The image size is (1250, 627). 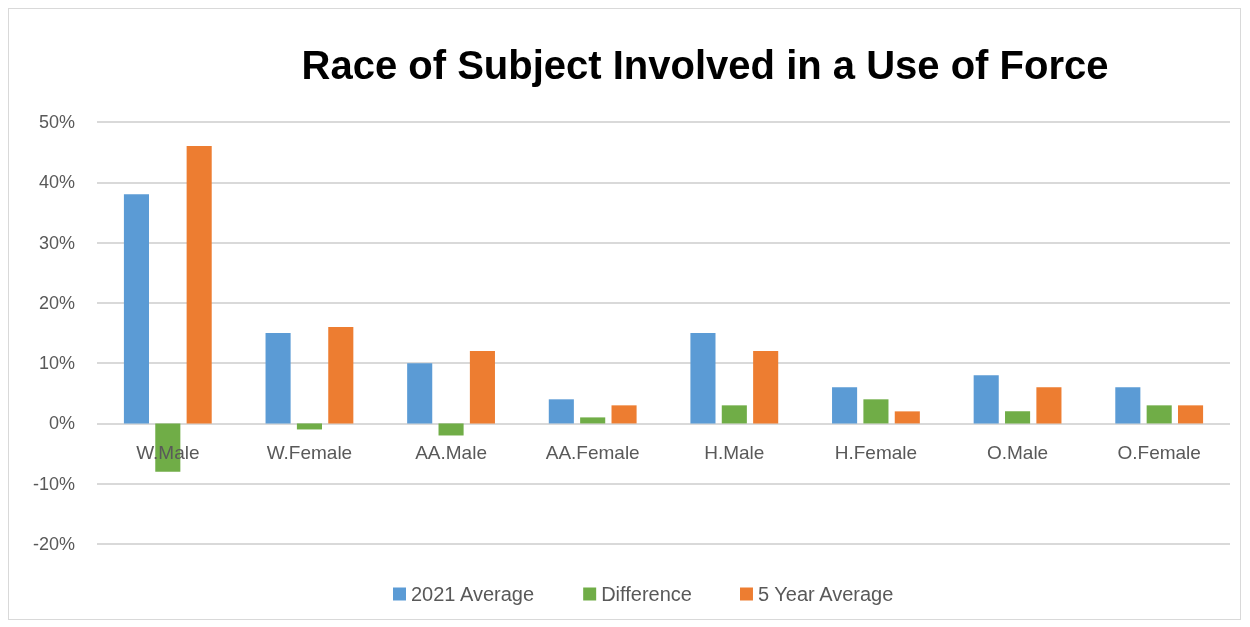 I want to click on chart-title: Race of Subject Involved in a Use of Force, so click(x=705, y=65).